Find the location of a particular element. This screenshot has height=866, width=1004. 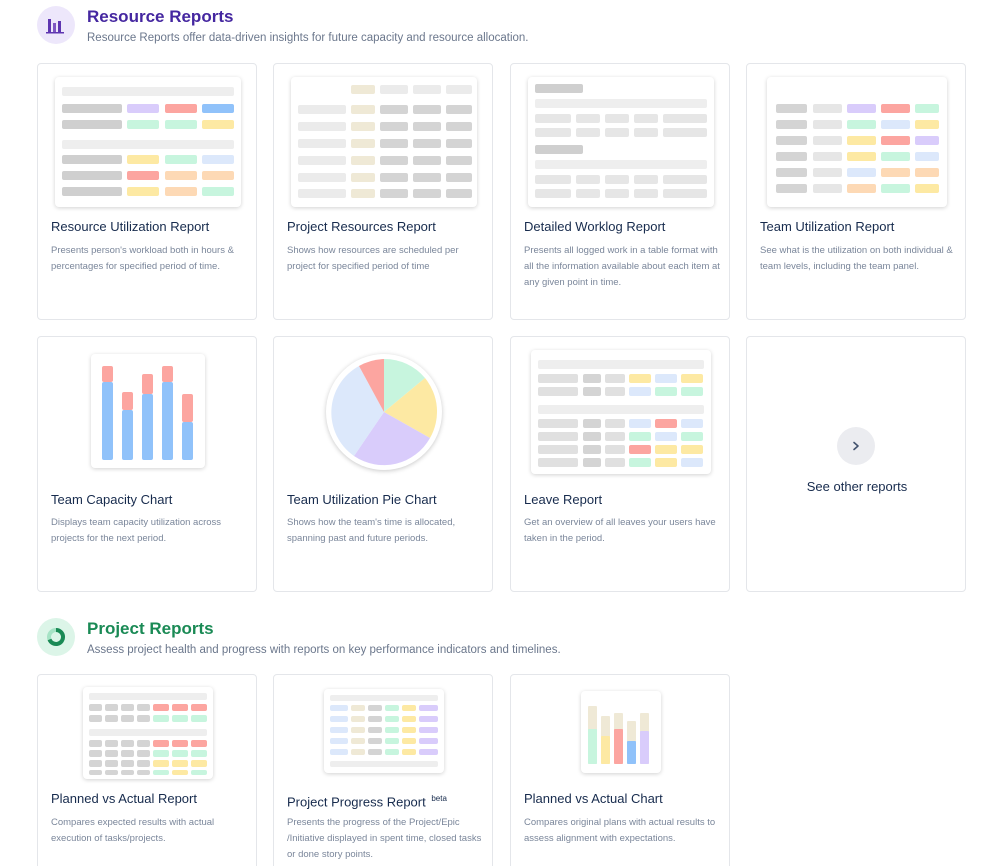

card-title: Team Utilization Pie Chart is located at coordinates (362, 499).